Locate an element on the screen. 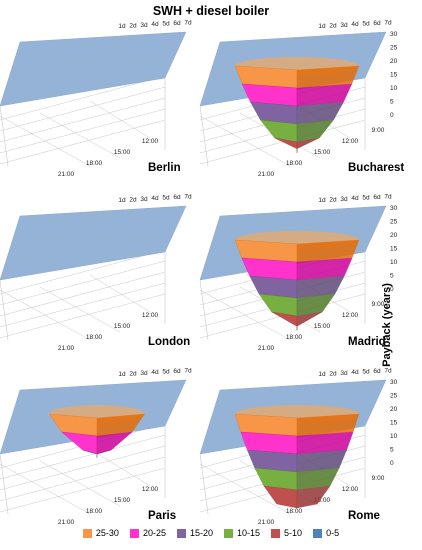 Image resolution: width=422 pixels, height=550 pixels. surface-panel-paris: 1d 2d 3d 4d 5d 6d 7d 12:00 15:00 18:00 21:00 Paris is located at coordinates (100, 450).